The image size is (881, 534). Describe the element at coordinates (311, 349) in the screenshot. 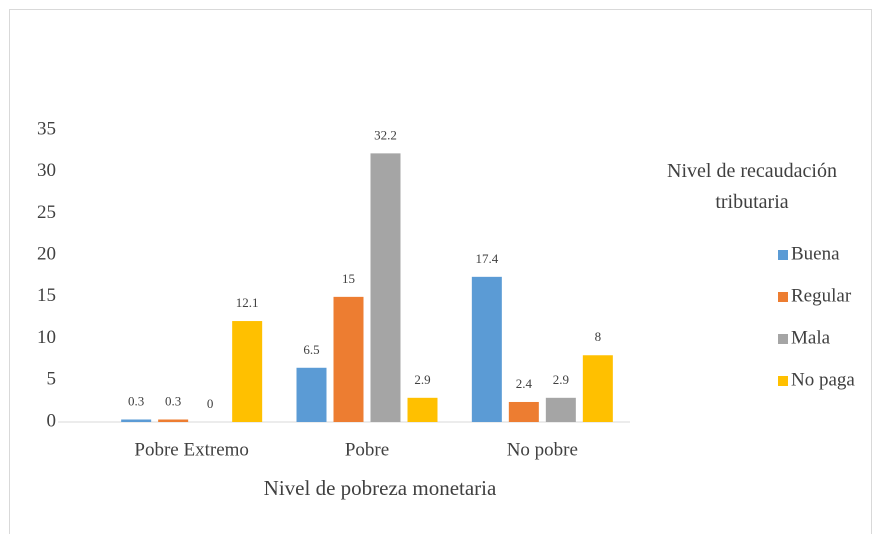

I see `data-label: 6.5` at that location.